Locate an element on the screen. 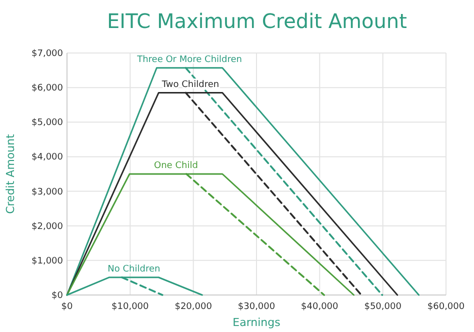 The height and width of the screenshot is (332, 474). y-tick-label: $5,000 is located at coordinates (48, 123).